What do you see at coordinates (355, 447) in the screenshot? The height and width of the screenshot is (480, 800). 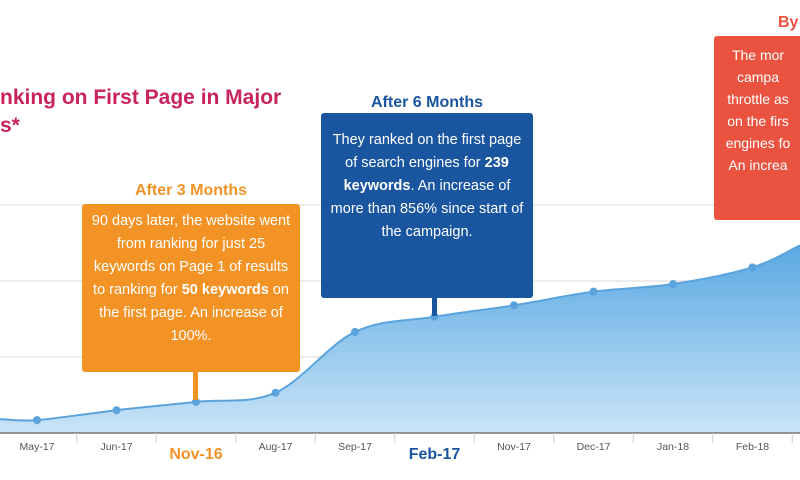 I see `x-tick-label: Sep-17` at bounding box center [355, 447].